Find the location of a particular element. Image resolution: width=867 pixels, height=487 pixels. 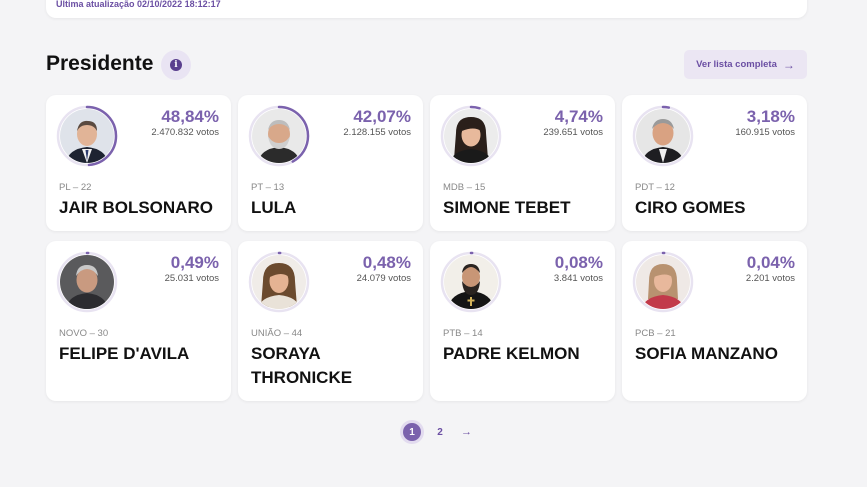

party-number: PCB – 21 is located at coordinates (655, 333).